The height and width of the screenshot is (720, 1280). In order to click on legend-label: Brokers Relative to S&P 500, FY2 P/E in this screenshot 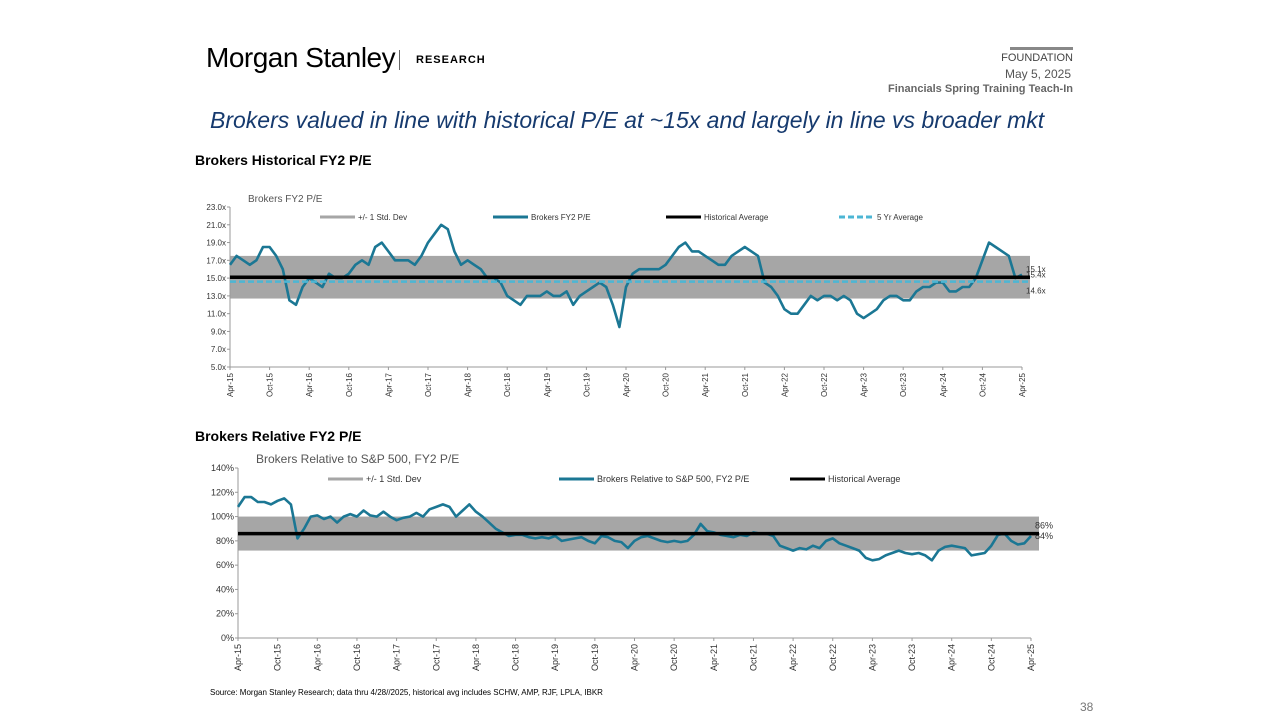, I will do `click(673, 479)`.